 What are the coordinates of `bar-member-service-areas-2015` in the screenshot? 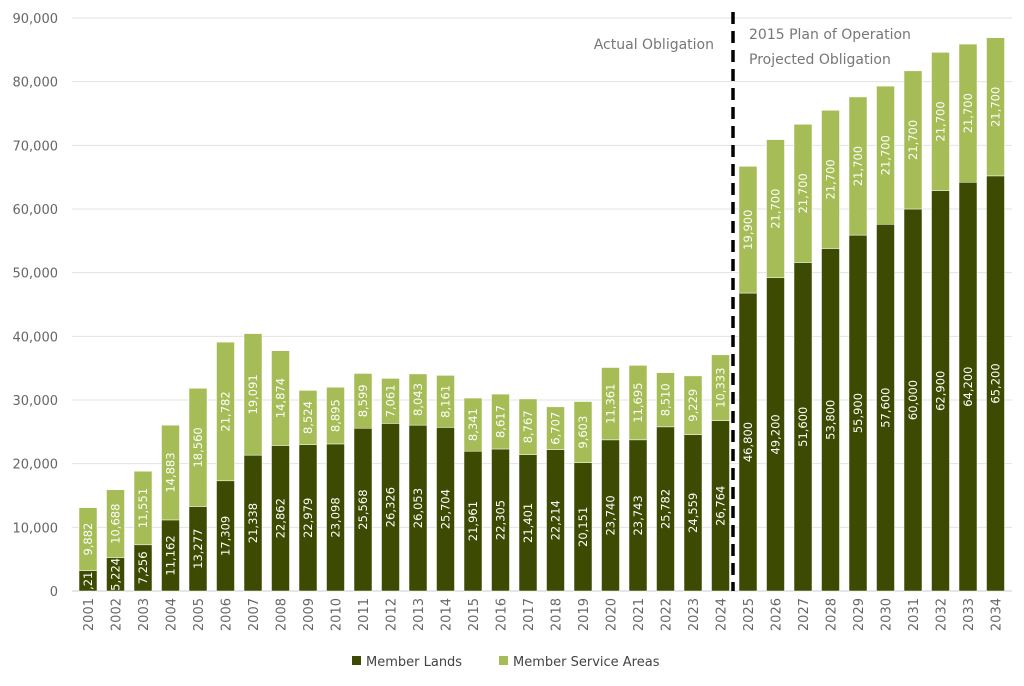 It's located at (473, 424).